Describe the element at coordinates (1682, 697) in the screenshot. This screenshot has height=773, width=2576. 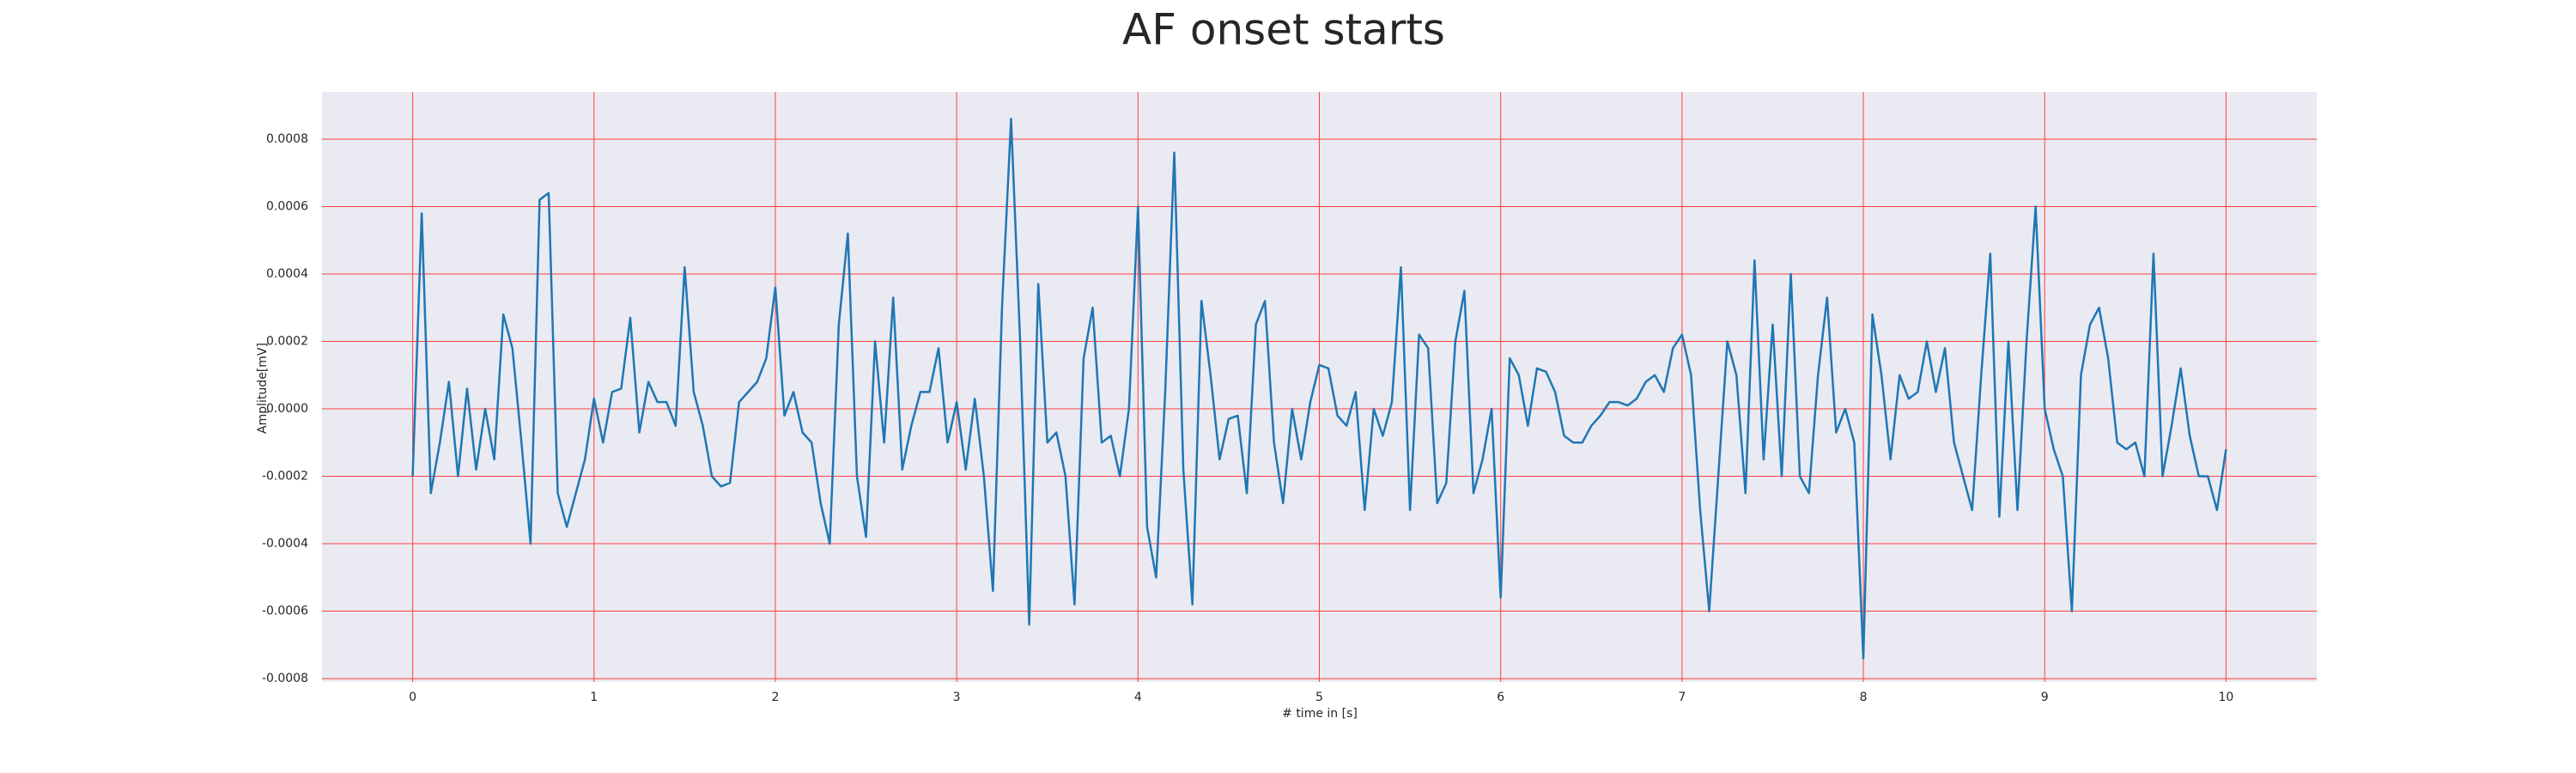
I see `x-tick-label: 7` at that location.